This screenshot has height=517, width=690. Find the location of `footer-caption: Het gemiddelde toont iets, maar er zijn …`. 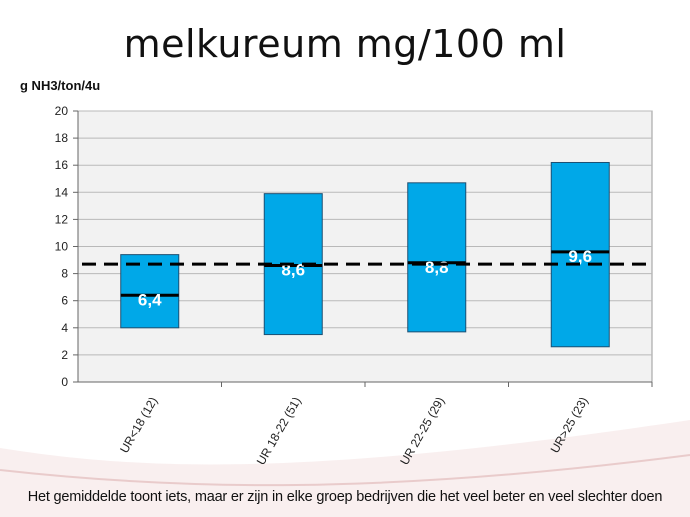

footer-caption: Het gemiddelde toont iets, maar er zijn … is located at coordinates (345, 497).